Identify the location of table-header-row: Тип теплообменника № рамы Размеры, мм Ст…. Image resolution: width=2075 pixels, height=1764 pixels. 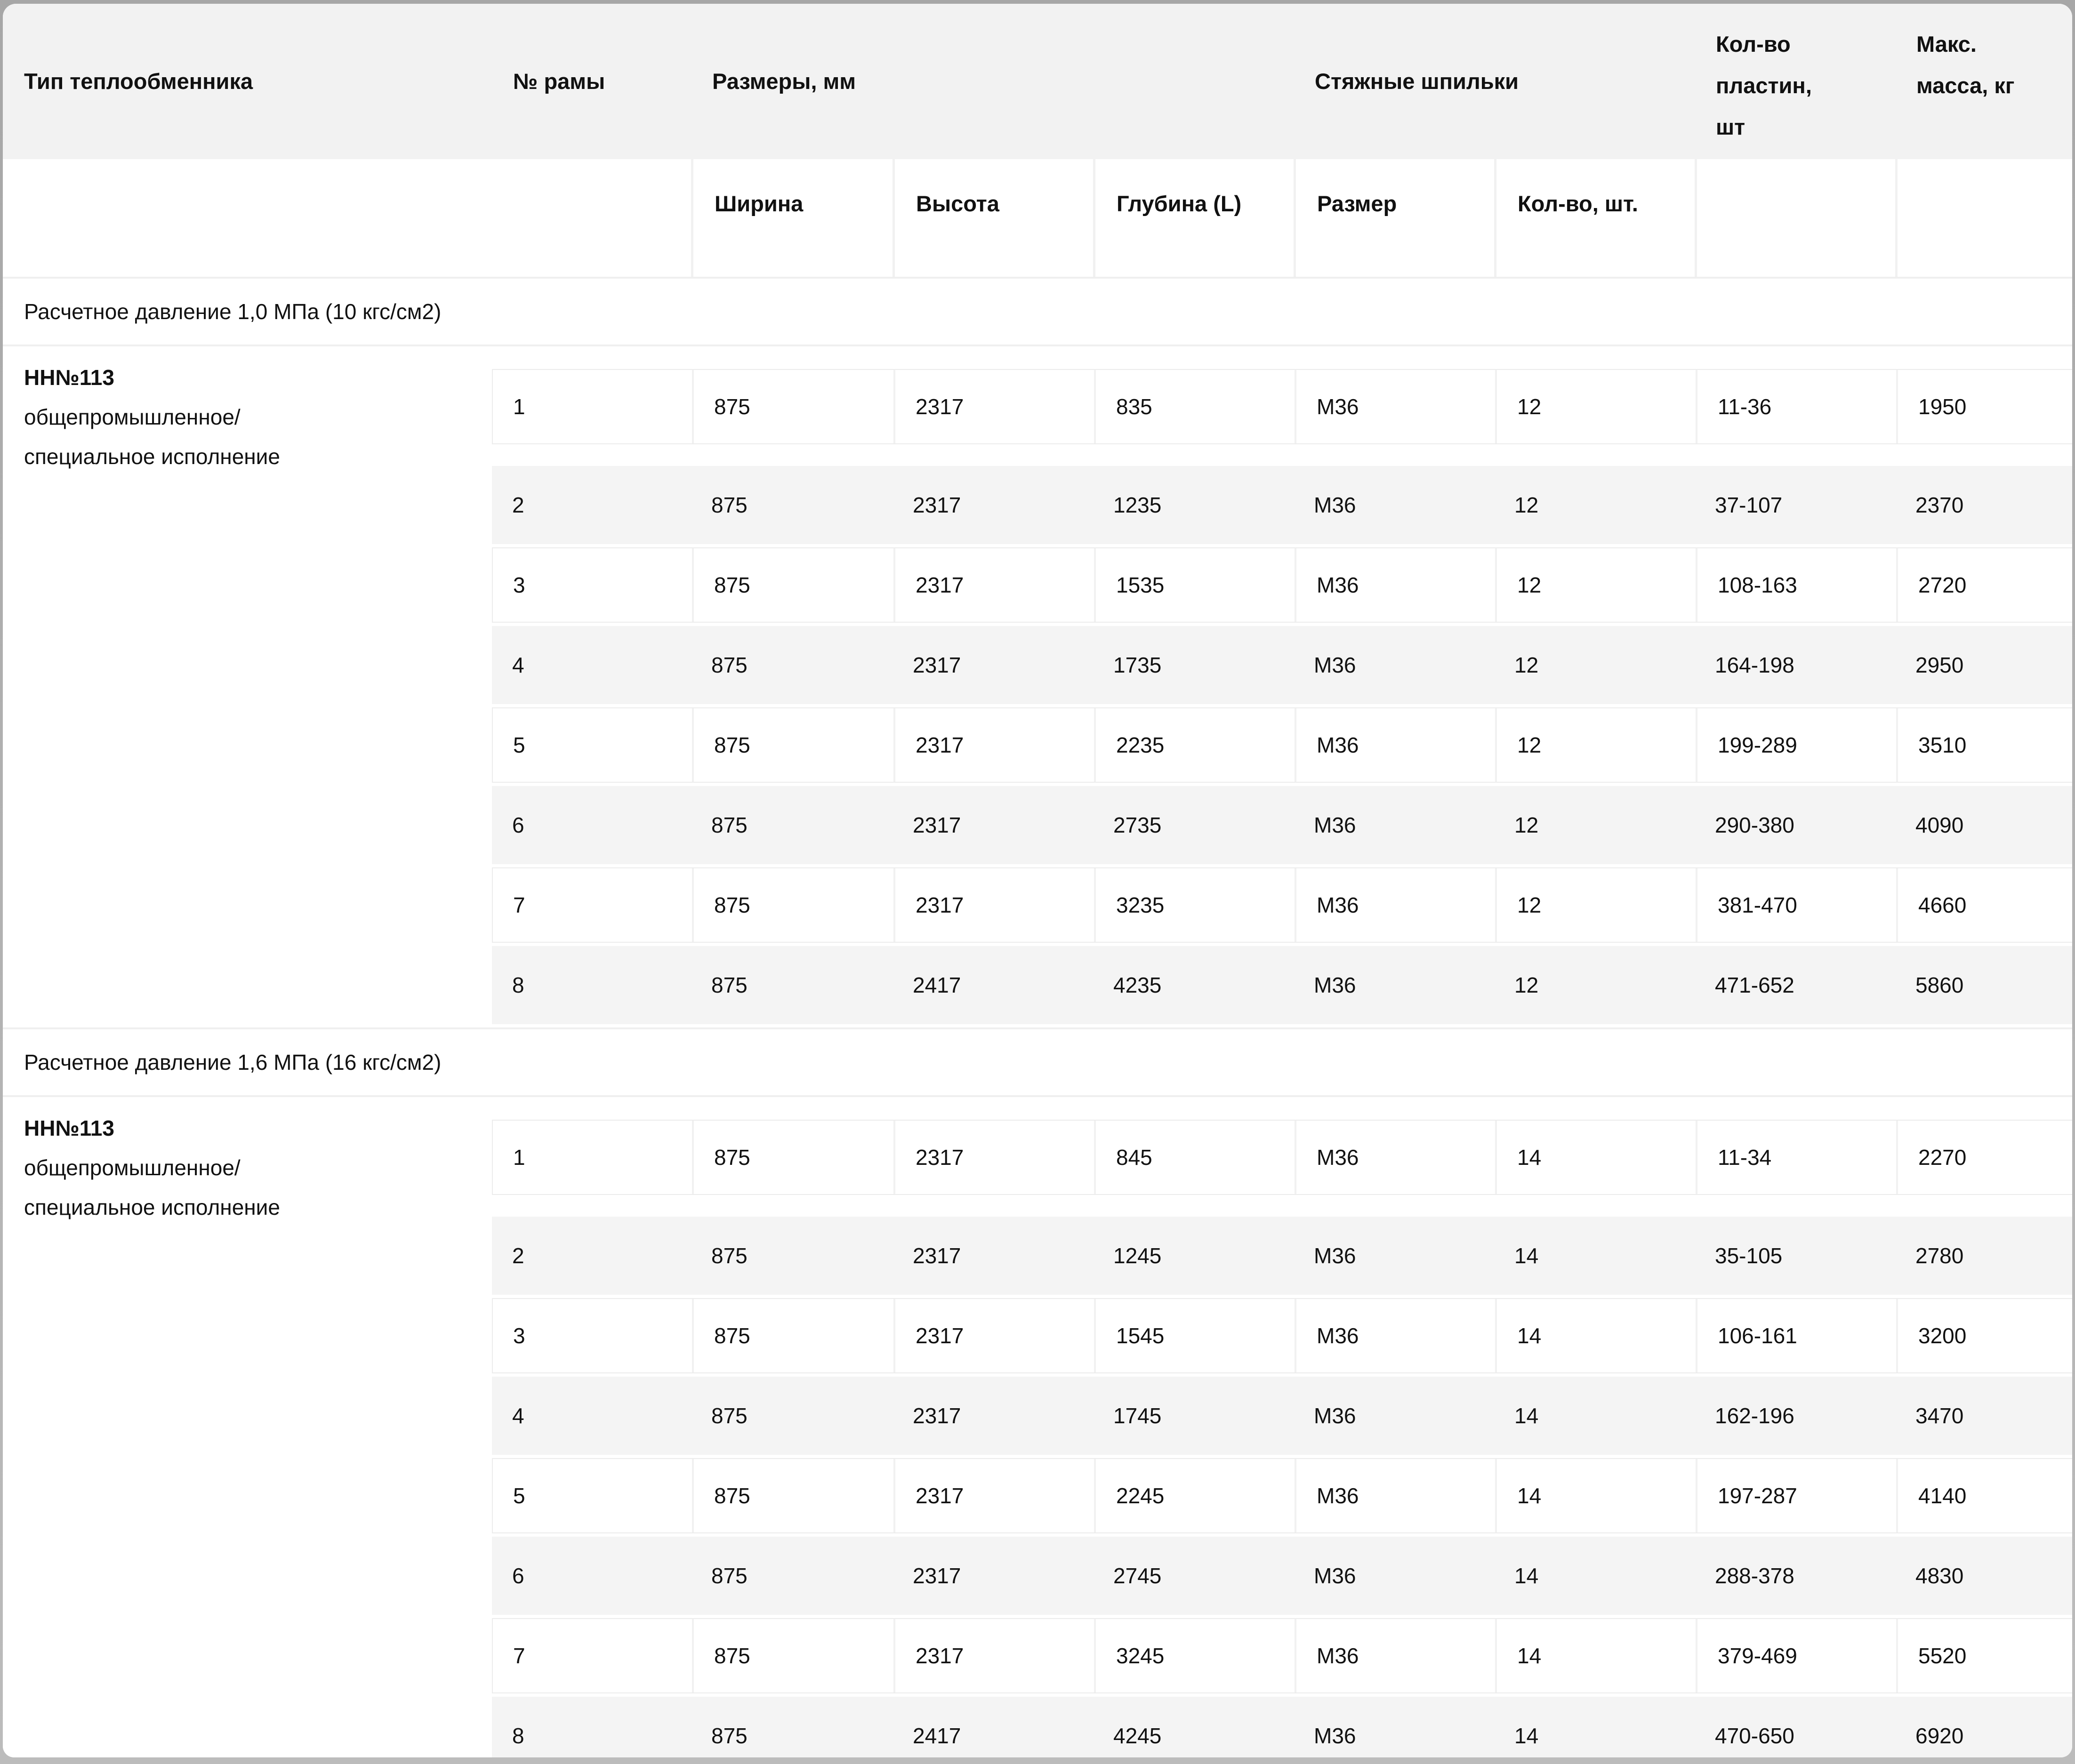
(1037, 82).